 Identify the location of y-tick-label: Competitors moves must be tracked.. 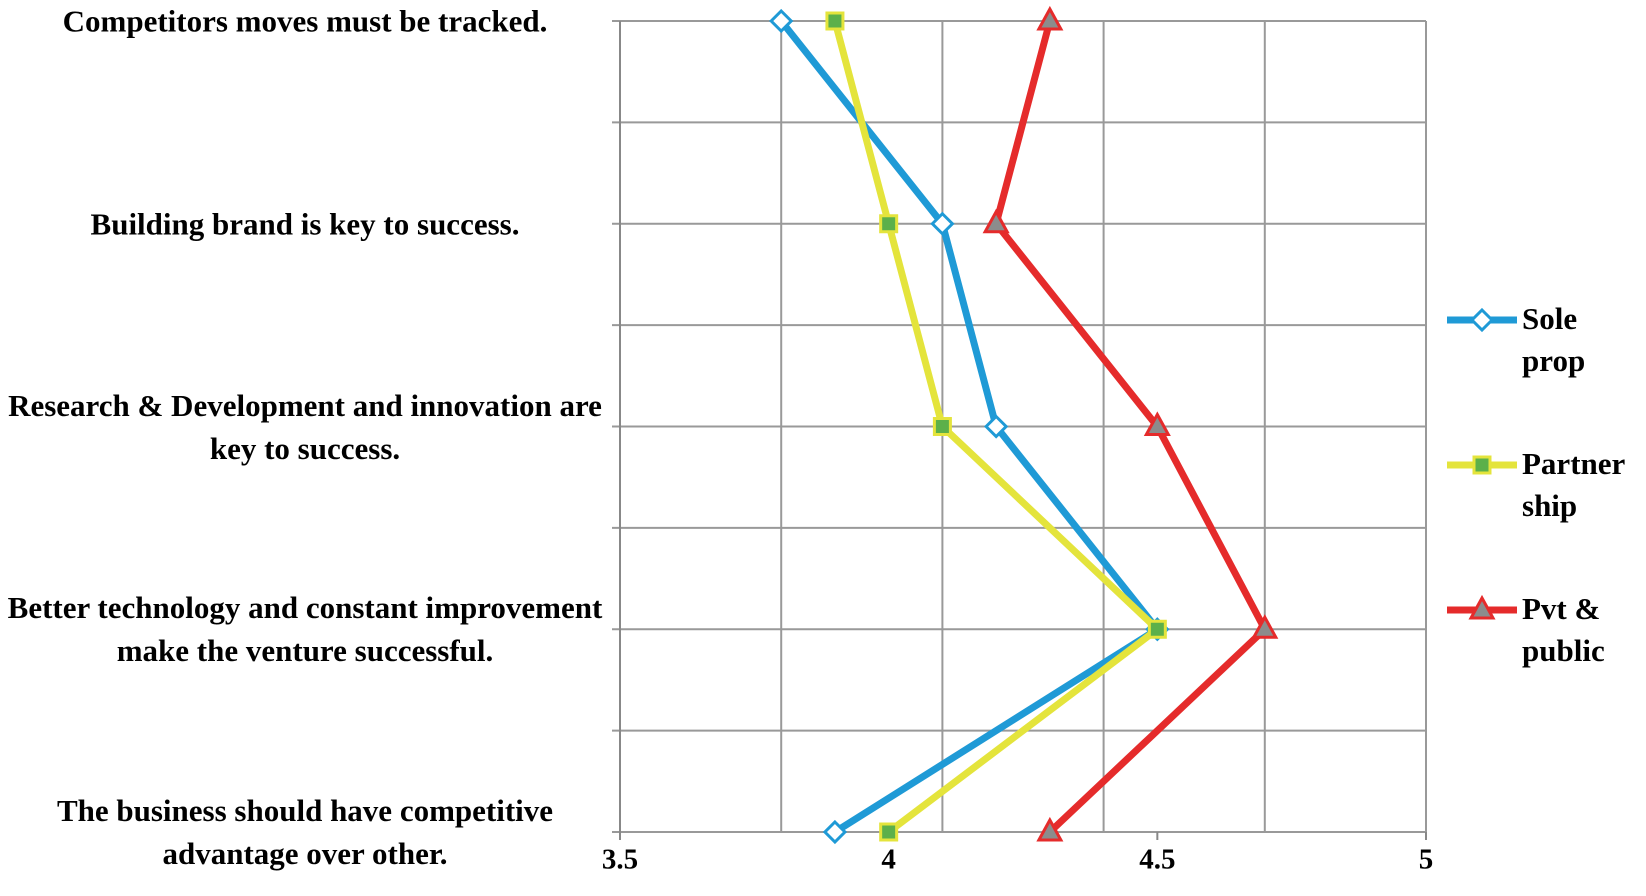
(305, 21).